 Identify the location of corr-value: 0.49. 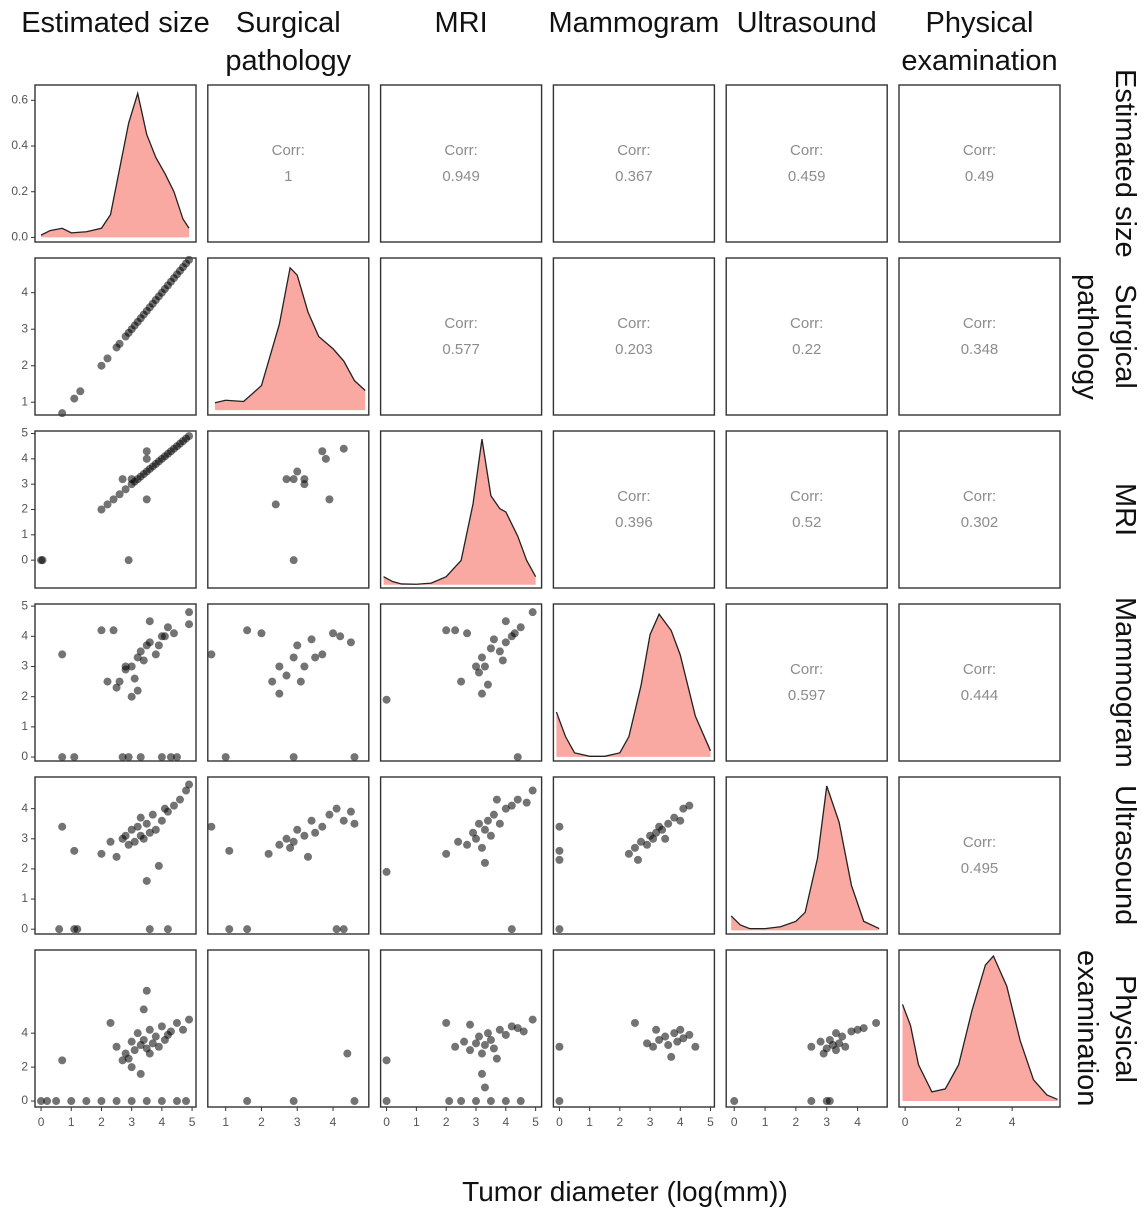
(979, 176).